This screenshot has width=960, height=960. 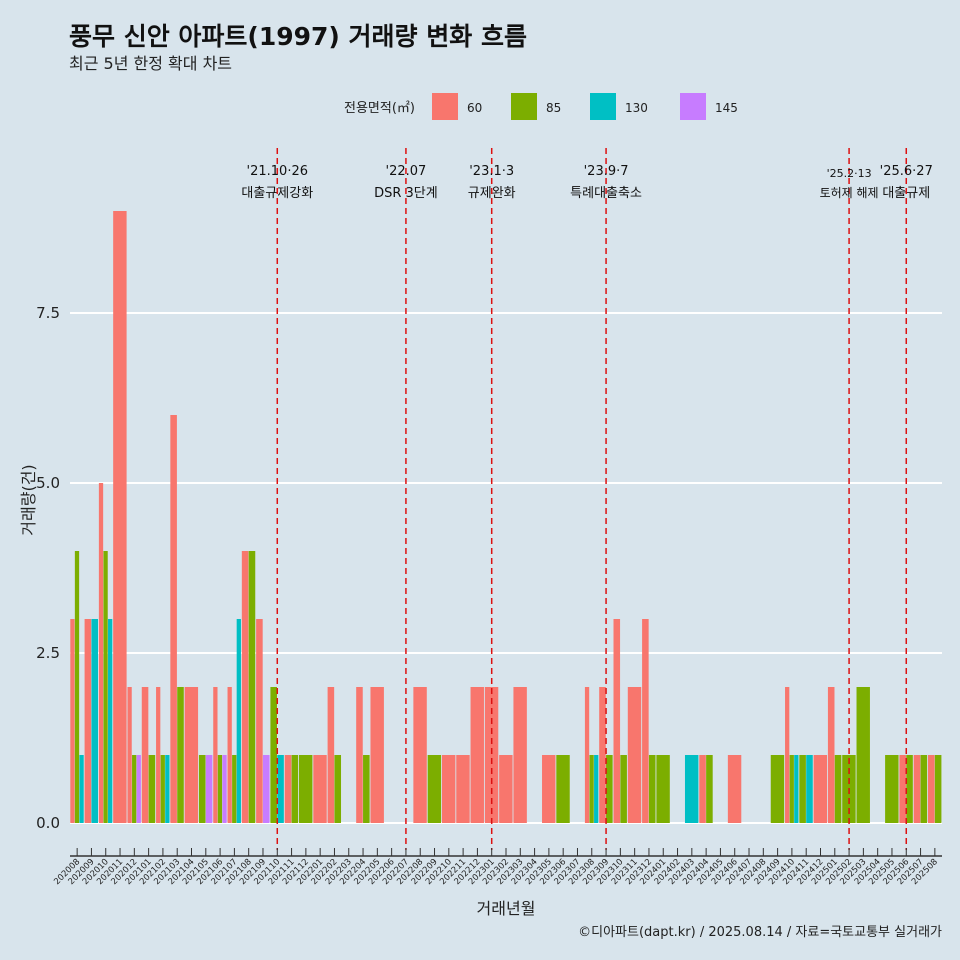 I want to click on annotation-label: 대출규제강화, so click(x=277, y=193).